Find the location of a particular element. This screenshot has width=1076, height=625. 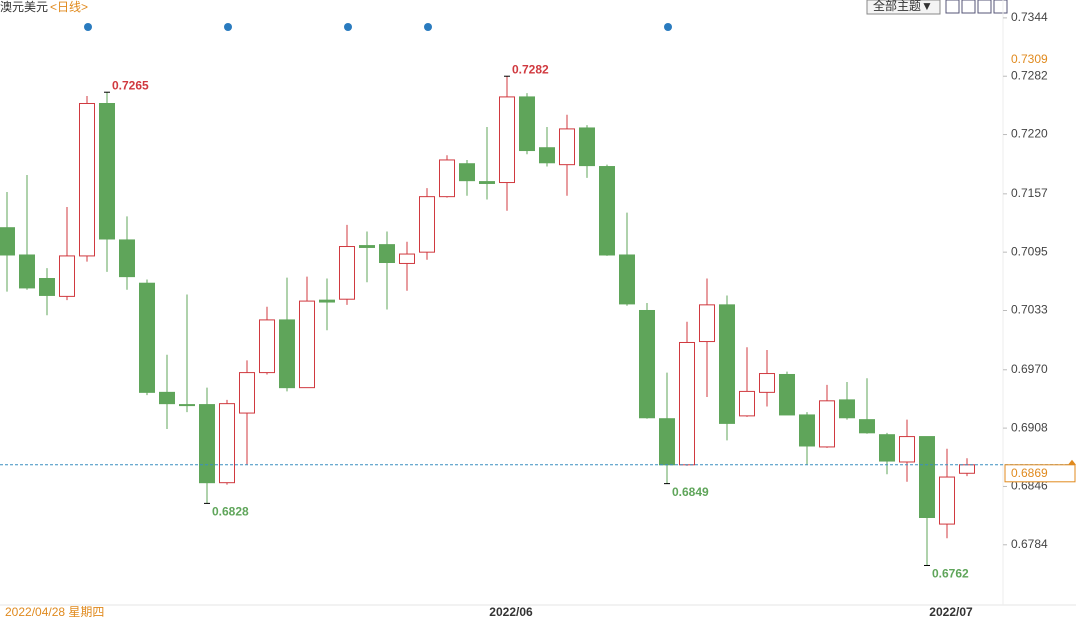

y-tick-label: 0.6908 is located at coordinates (1029, 427).